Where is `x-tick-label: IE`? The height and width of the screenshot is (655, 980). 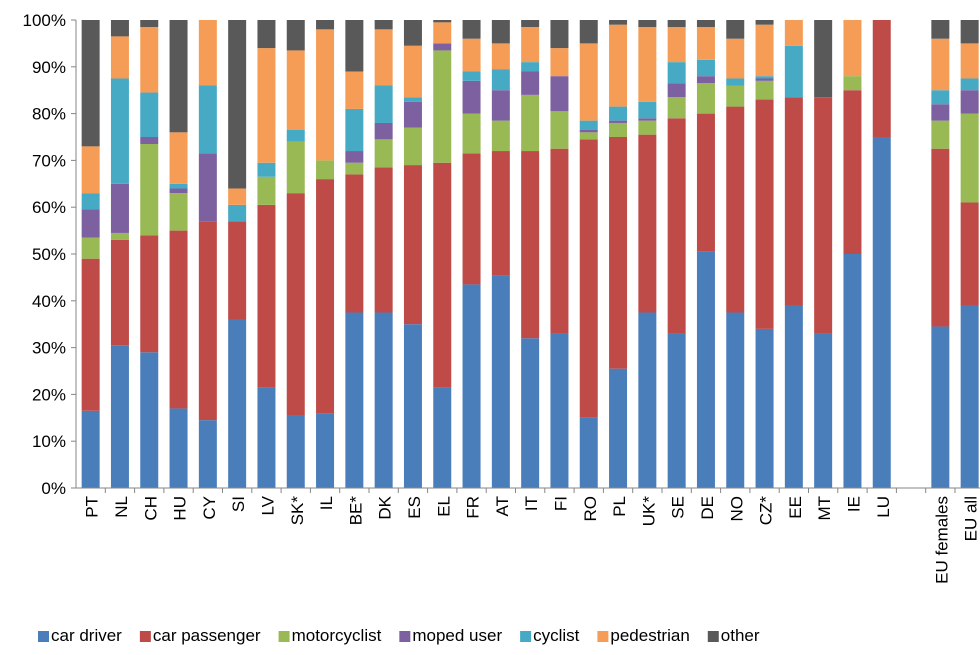
x-tick-label: IE is located at coordinates (853, 504).